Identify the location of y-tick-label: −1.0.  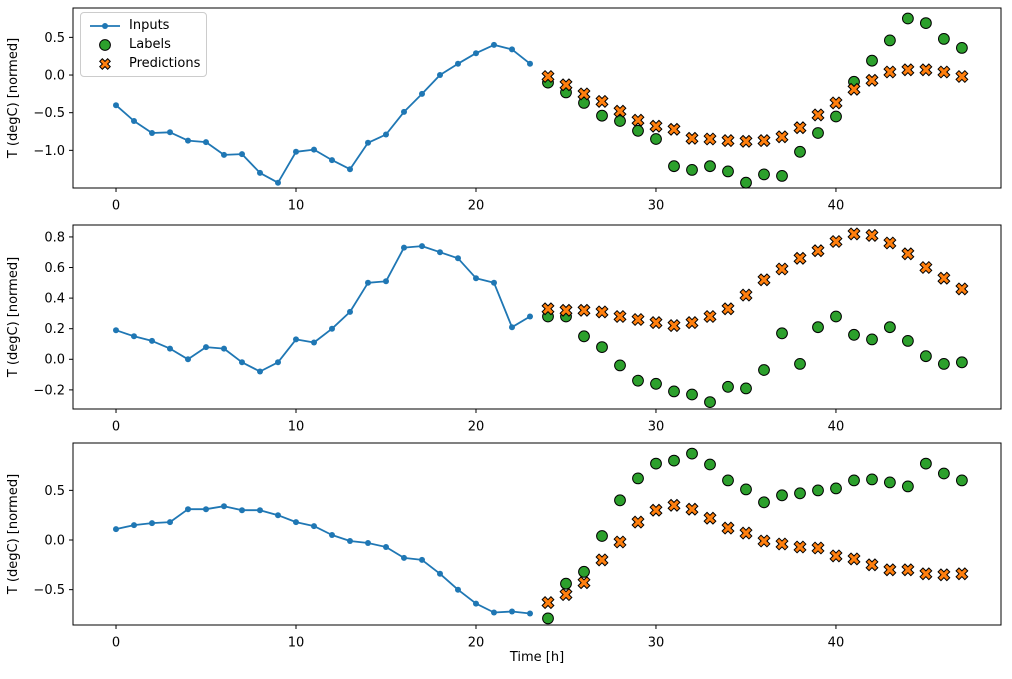
(49, 151).